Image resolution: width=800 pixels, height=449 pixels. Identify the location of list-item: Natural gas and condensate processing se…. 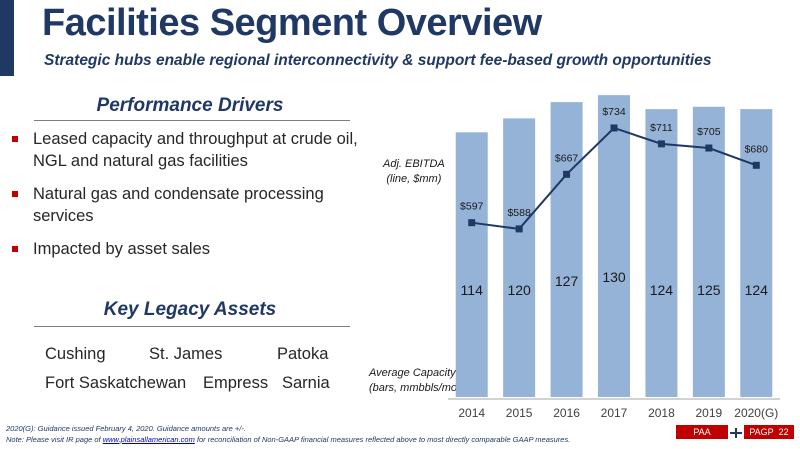
(190, 205).